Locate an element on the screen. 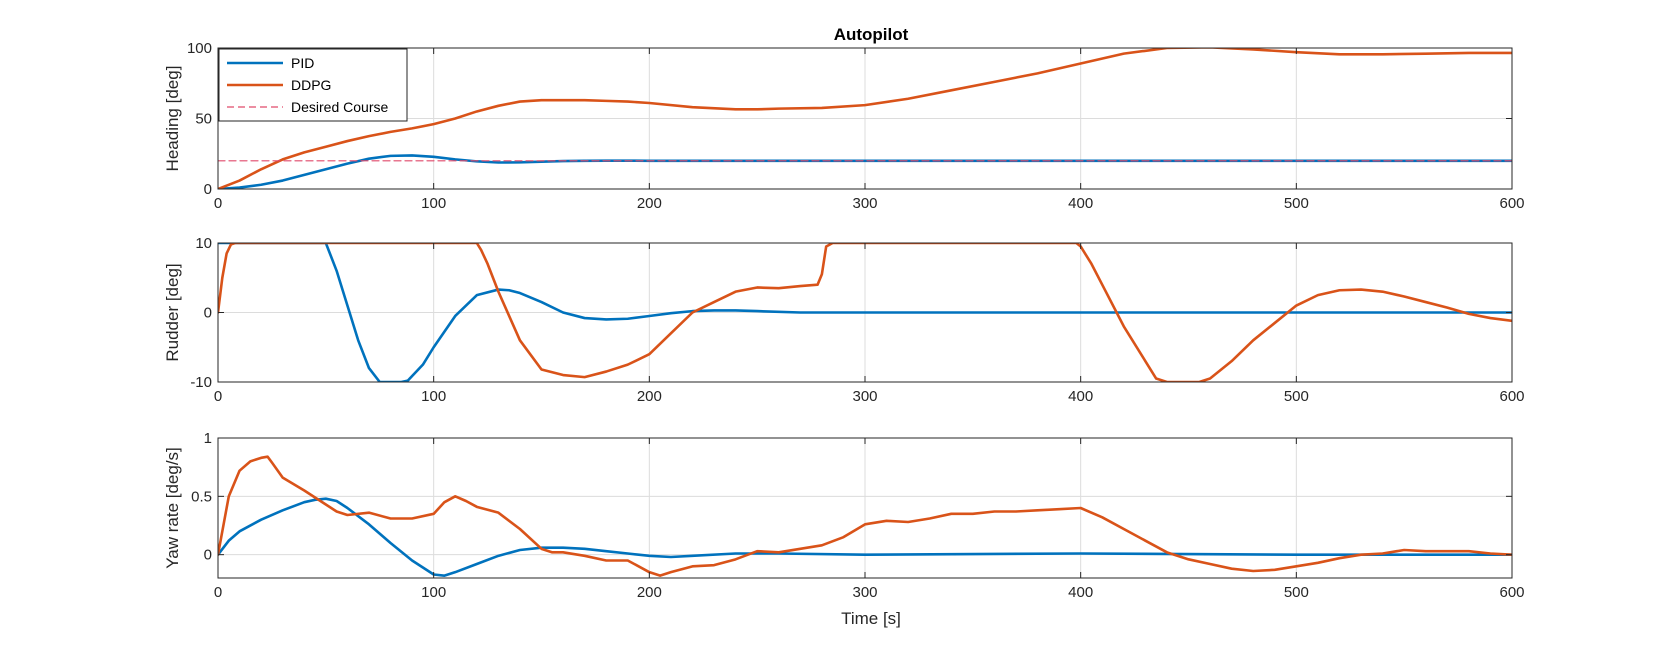 This screenshot has height=646, width=1663. series-group is located at coordinates (865, 516).